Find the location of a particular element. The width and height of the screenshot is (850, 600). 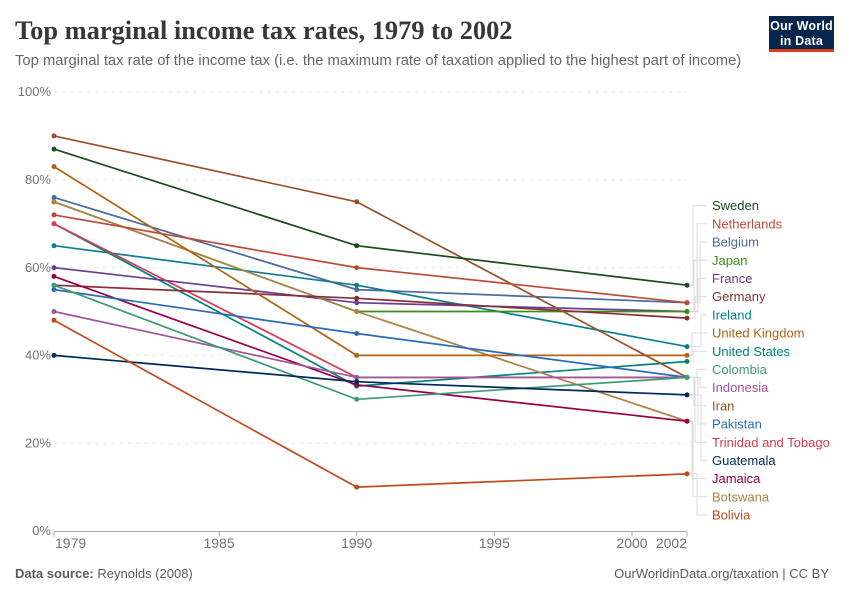

svg-text: Pakistan is located at coordinates (737, 424).